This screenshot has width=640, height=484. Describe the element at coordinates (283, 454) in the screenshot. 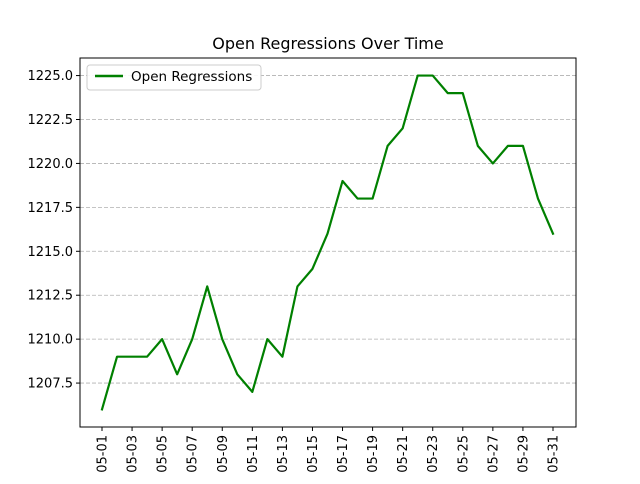

I see `x-tick-label: 05-13` at that location.